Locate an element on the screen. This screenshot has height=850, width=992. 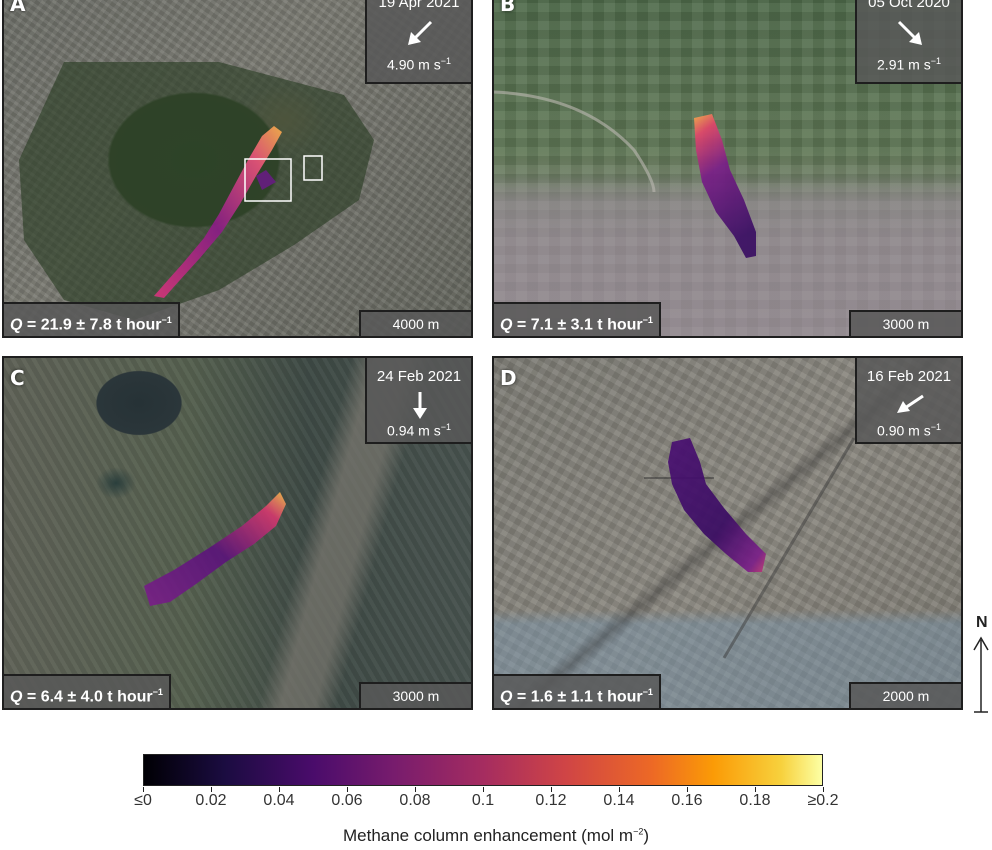
colorbar-tick-label: 0.18 is located at coordinates (755, 800).